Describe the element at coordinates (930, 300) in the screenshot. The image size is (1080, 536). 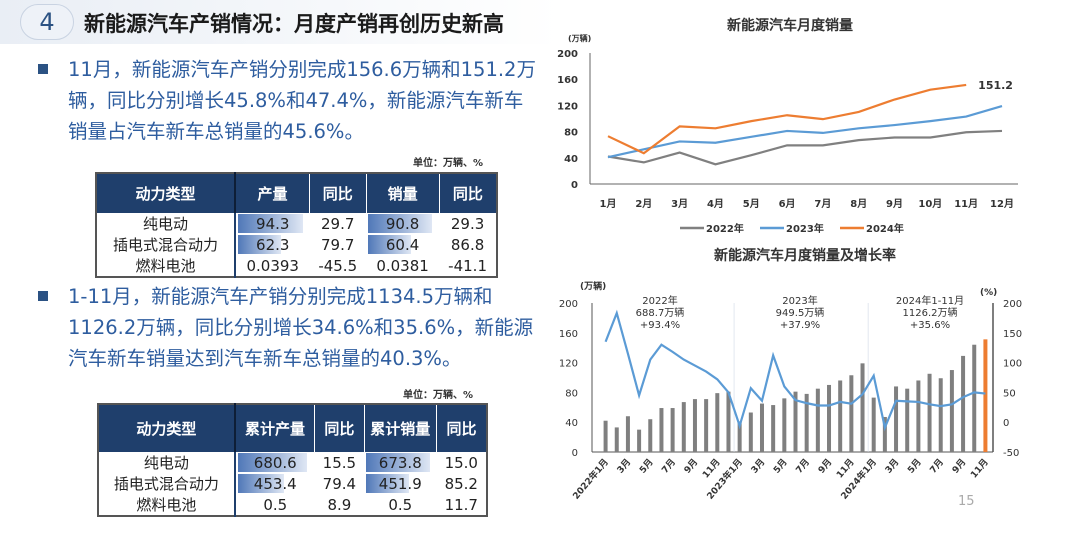
I see `annotation-label: 2024年1-11月` at that location.